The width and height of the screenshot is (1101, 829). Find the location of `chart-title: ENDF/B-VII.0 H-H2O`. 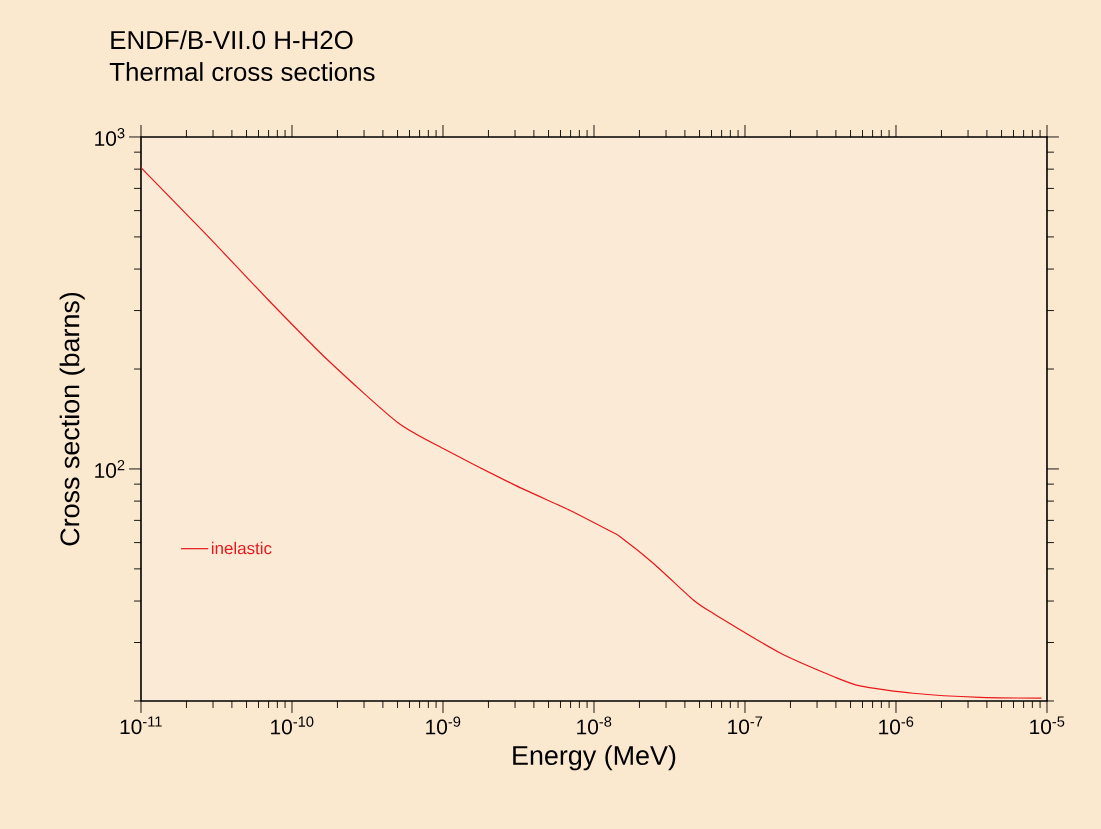

chart-title: ENDF/B-VII.0 H-H2O is located at coordinates (232, 40).